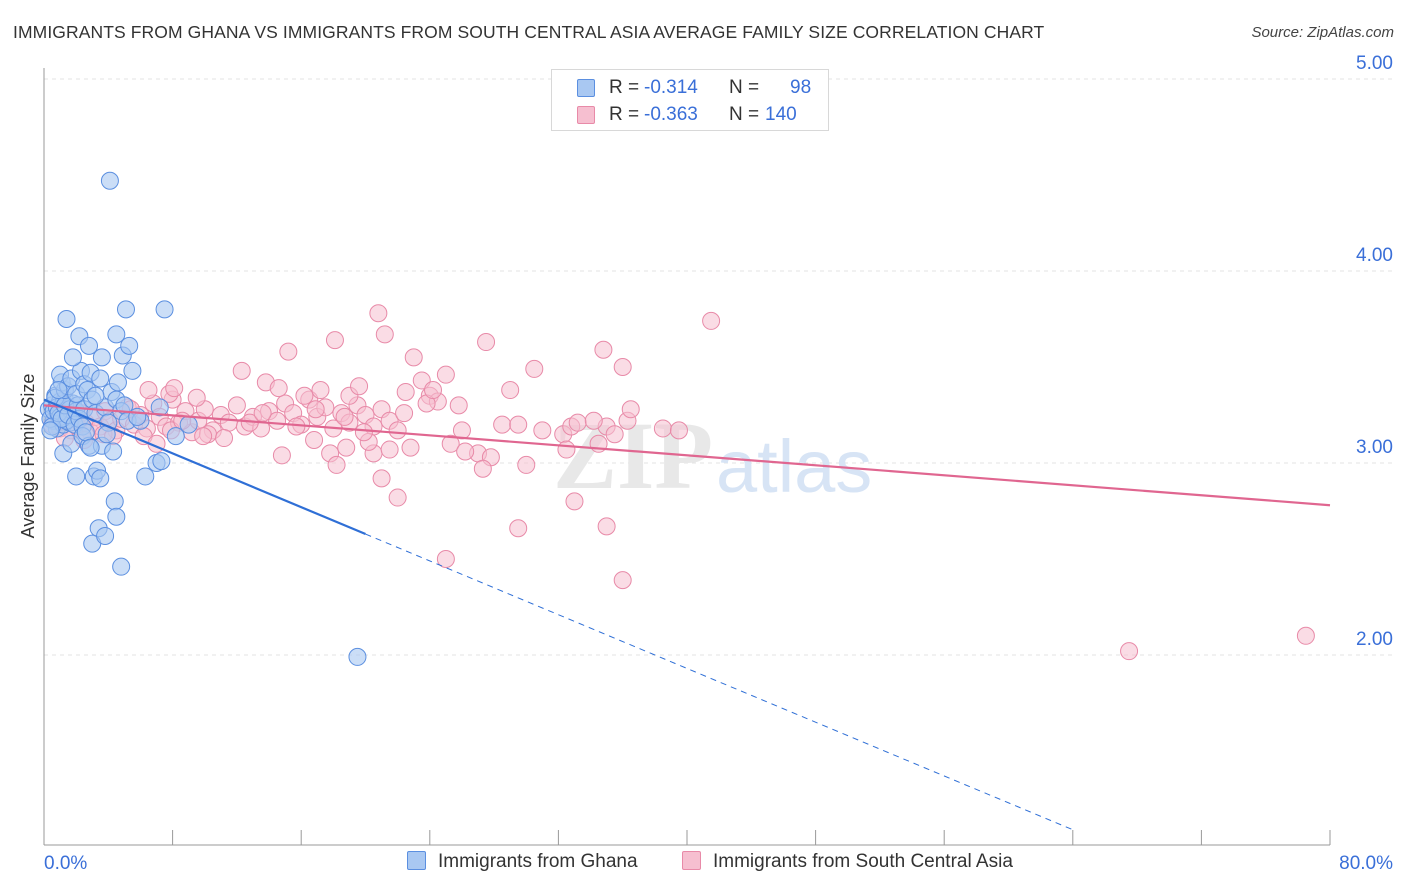 The width and height of the screenshot is (1406, 892). Describe the element at coordinates (1374, 63) in the screenshot. I see `y-tick-label: 5.00` at that location.